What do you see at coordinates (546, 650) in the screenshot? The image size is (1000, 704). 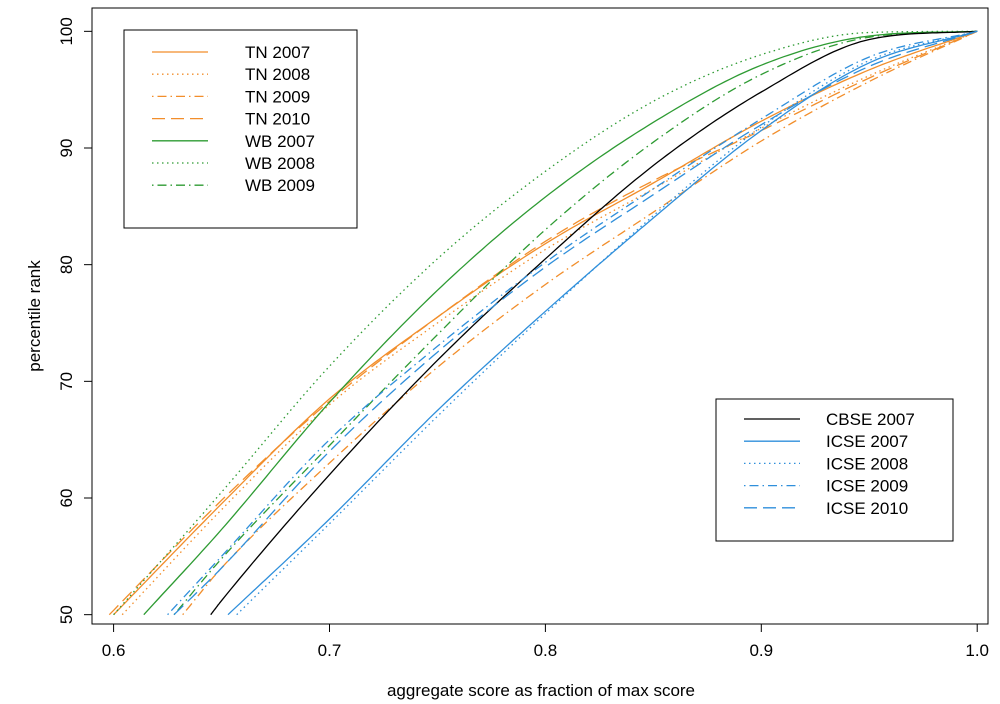 I see `x-tick-label: 0.8` at bounding box center [546, 650].